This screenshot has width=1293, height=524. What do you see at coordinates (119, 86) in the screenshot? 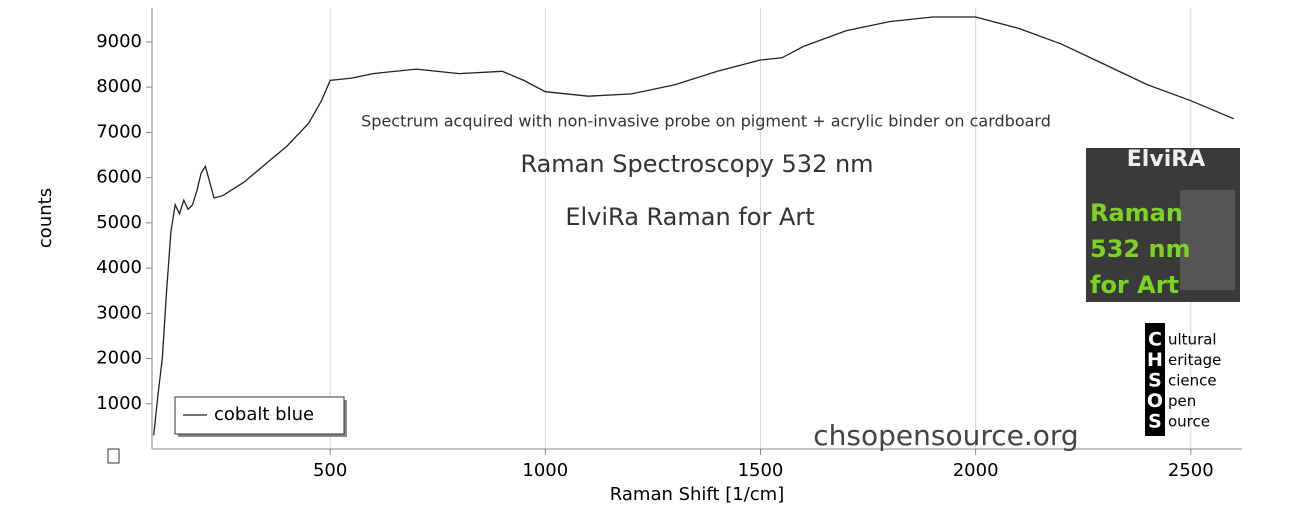
I see `y-tick-label: 8000` at bounding box center [119, 86].